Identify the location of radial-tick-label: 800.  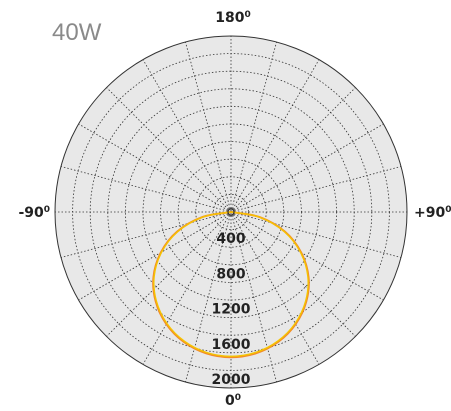
(230, 274).